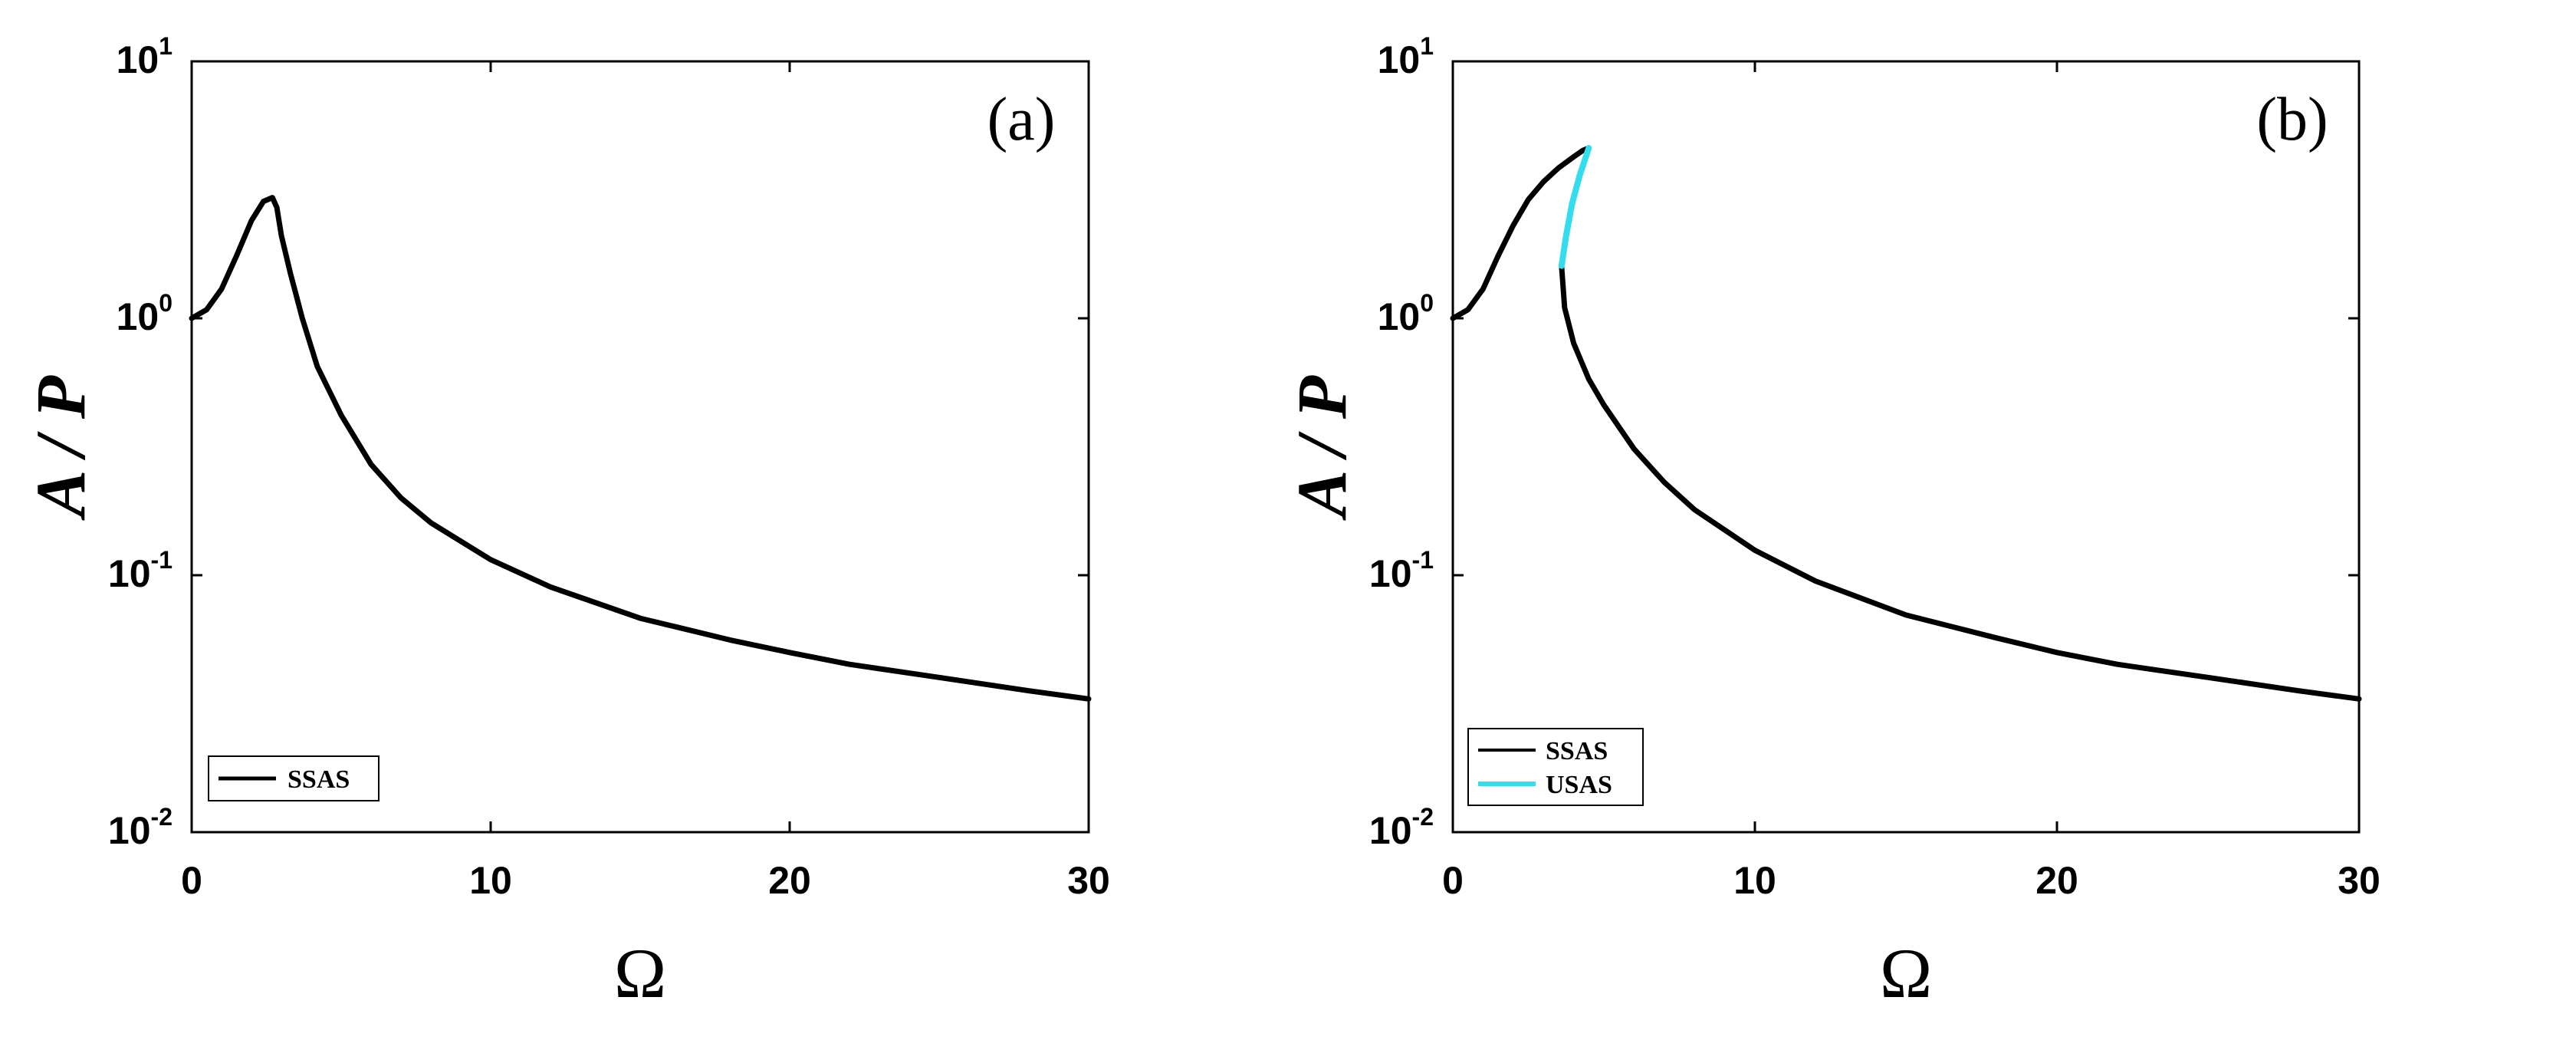  I want to click on ytick-label-a-1e0: 10⁰, so click(144, 313).